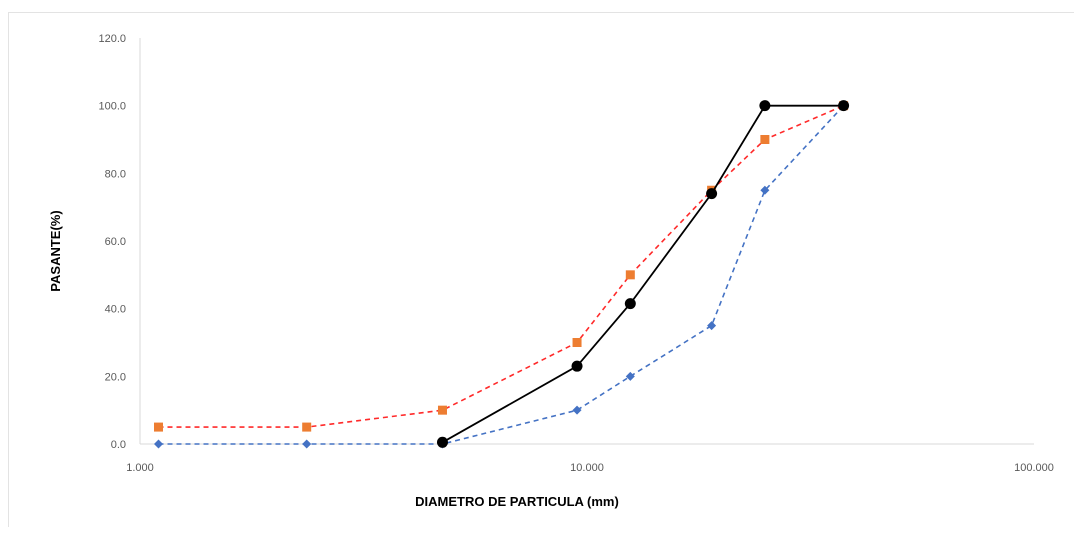  I want to click on y-tick-label: 40.0, so click(115, 310).